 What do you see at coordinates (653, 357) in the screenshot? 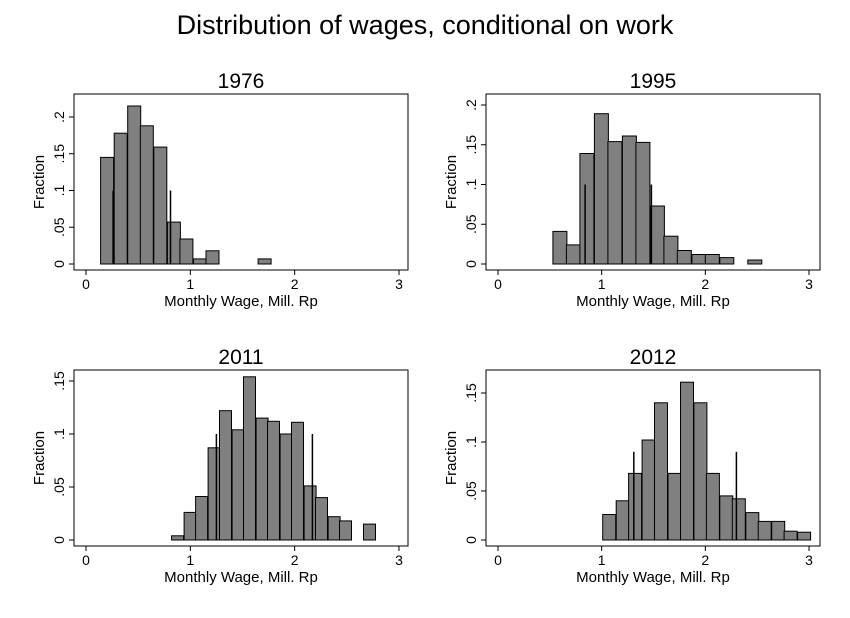
I see `panel-title: 2012` at bounding box center [653, 357].